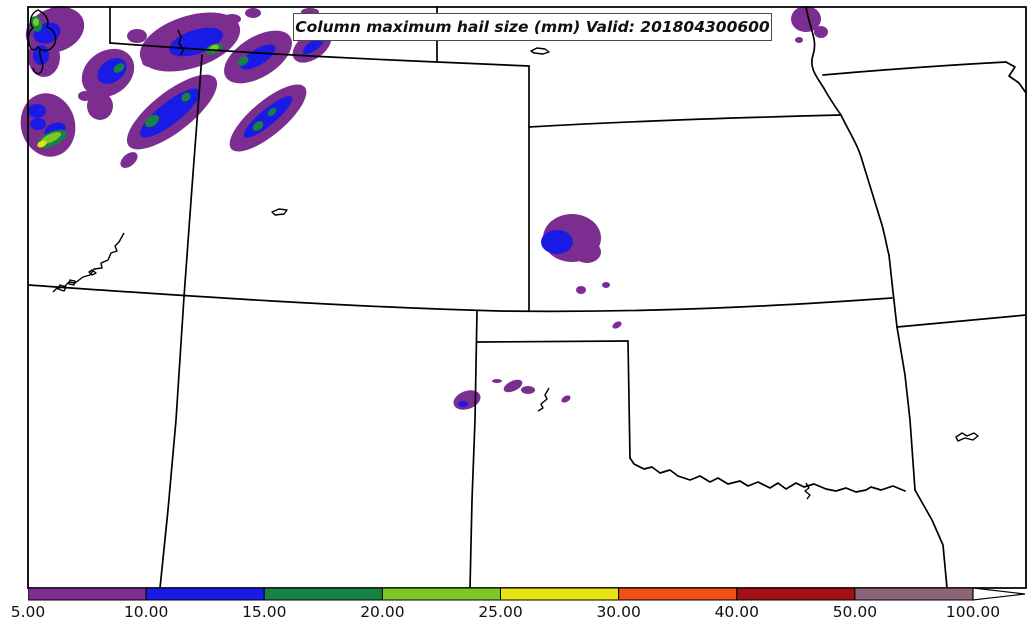 The width and height of the screenshot is (1036, 633). I want to click on lake-bear-lake-tail, so click(38, 61).